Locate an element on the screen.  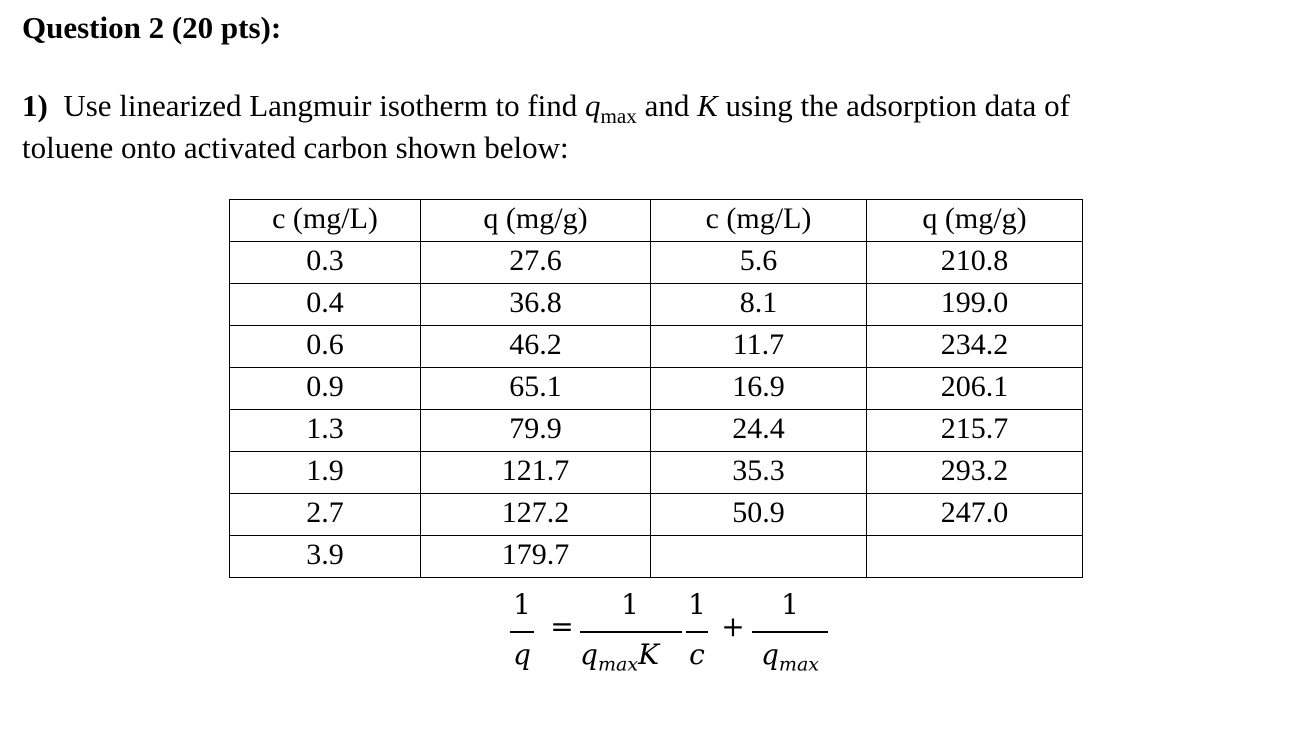
cell: 35.3 is located at coordinates (758, 472).